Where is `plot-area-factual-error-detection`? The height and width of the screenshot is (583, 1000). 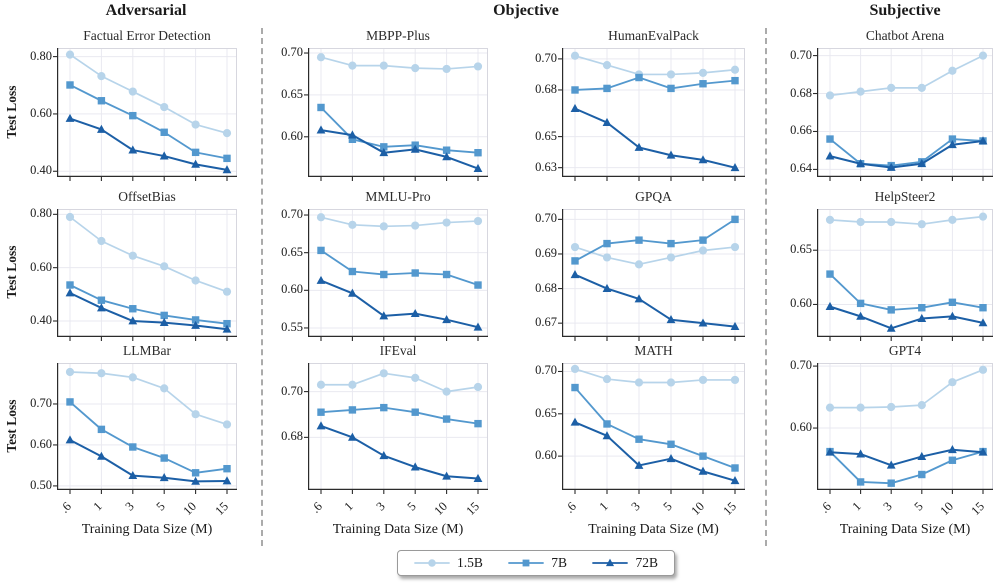
plot-area-factual-error-detection is located at coordinates (145, 114).